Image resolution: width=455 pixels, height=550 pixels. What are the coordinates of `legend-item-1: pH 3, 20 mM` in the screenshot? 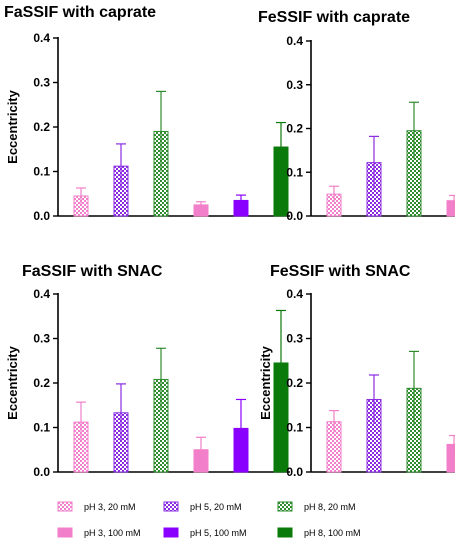 It's located at (96, 506).